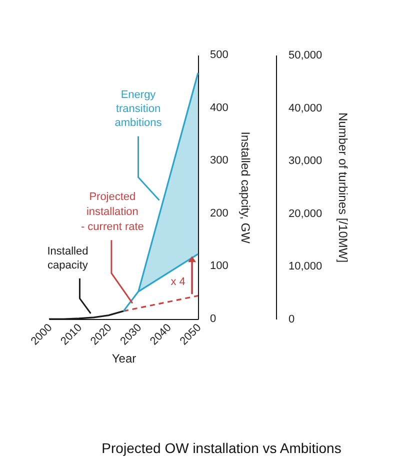  I want to click on y2-tick-label: 0, so click(213, 319).